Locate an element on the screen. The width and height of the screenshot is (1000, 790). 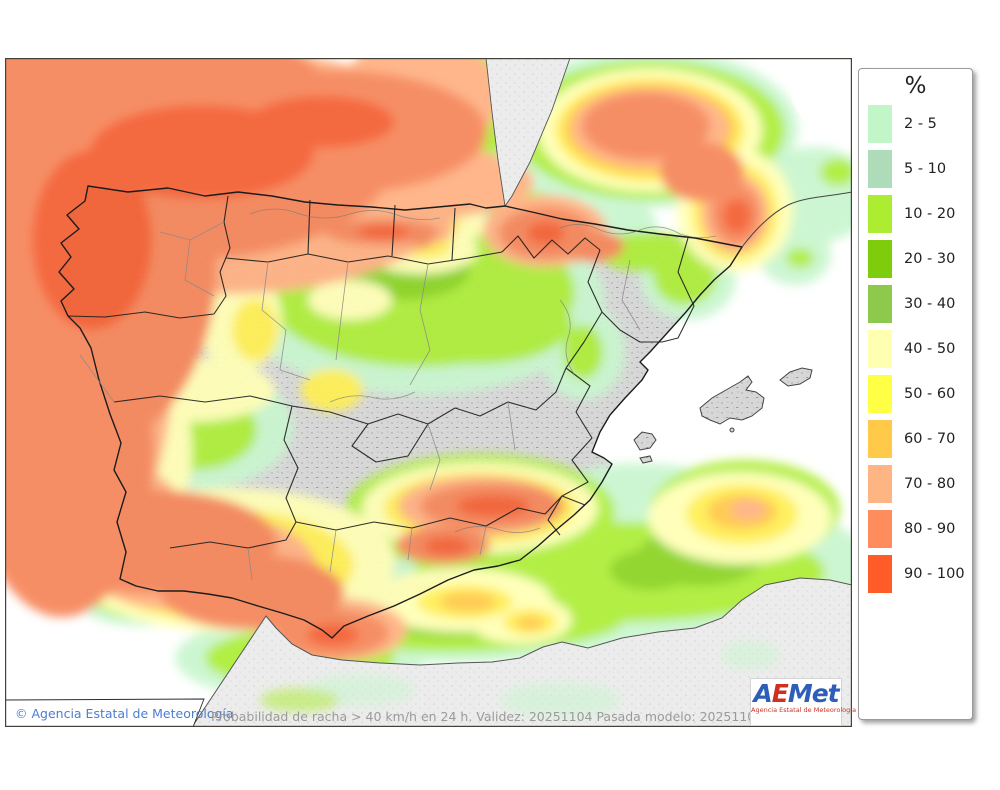
legend-range-label: 70 - 80 is located at coordinates (930, 483).